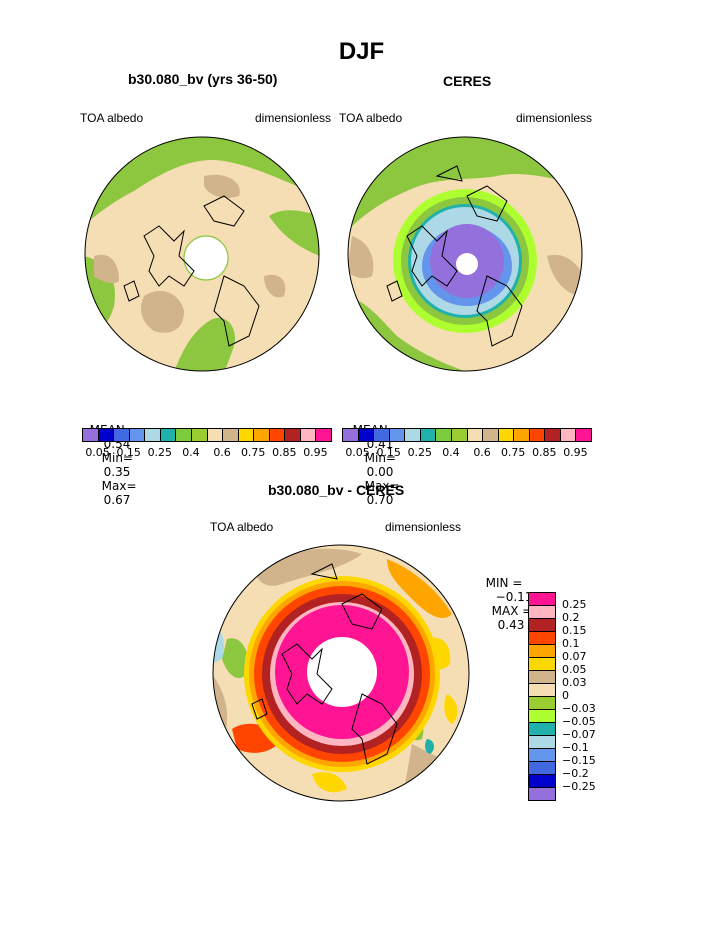  What do you see at coordinates (380, 472) in the screenshot?
I see `stat-min-ceres: 0.00` at bounding box center [380, 472].